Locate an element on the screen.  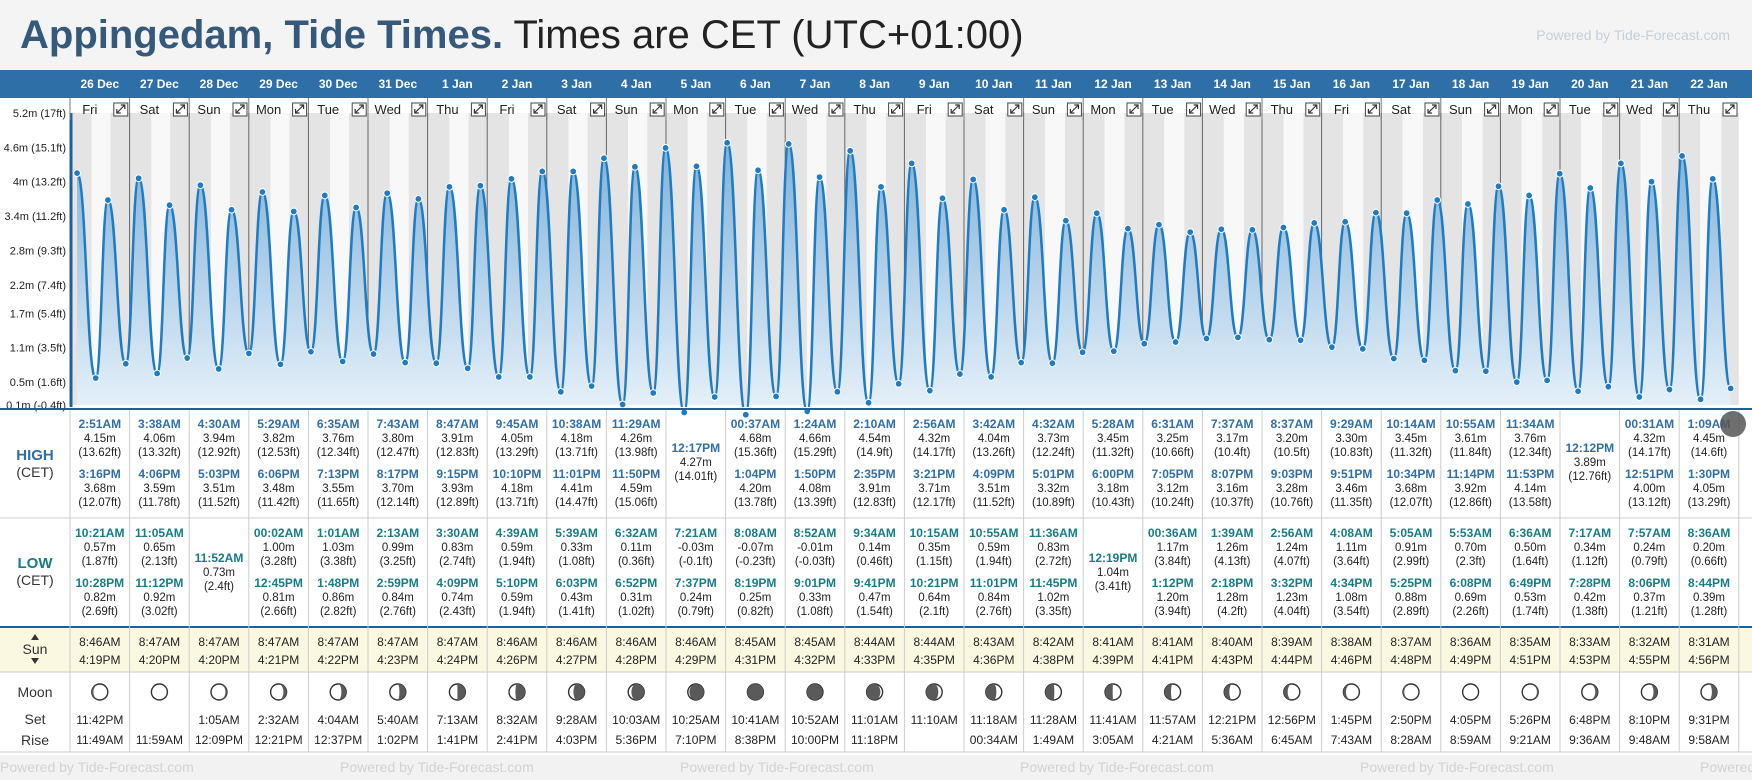
date-label: 28 Dec is located at coordinates (219, 84).